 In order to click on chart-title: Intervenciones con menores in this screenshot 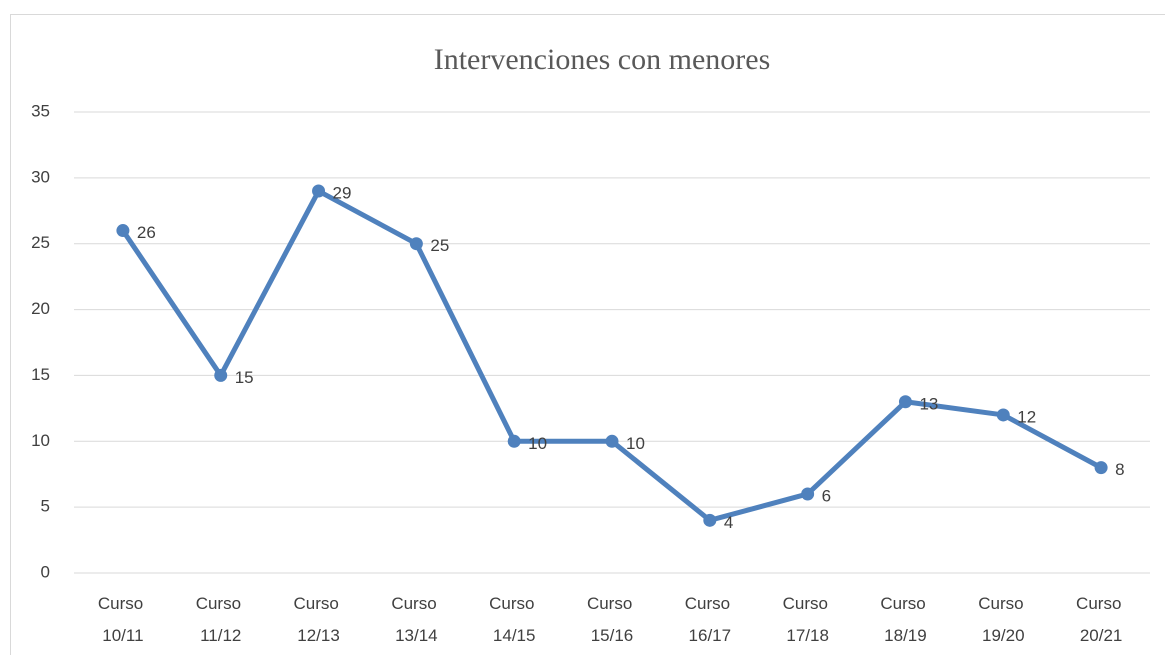, I will do `click(602, 59)`.